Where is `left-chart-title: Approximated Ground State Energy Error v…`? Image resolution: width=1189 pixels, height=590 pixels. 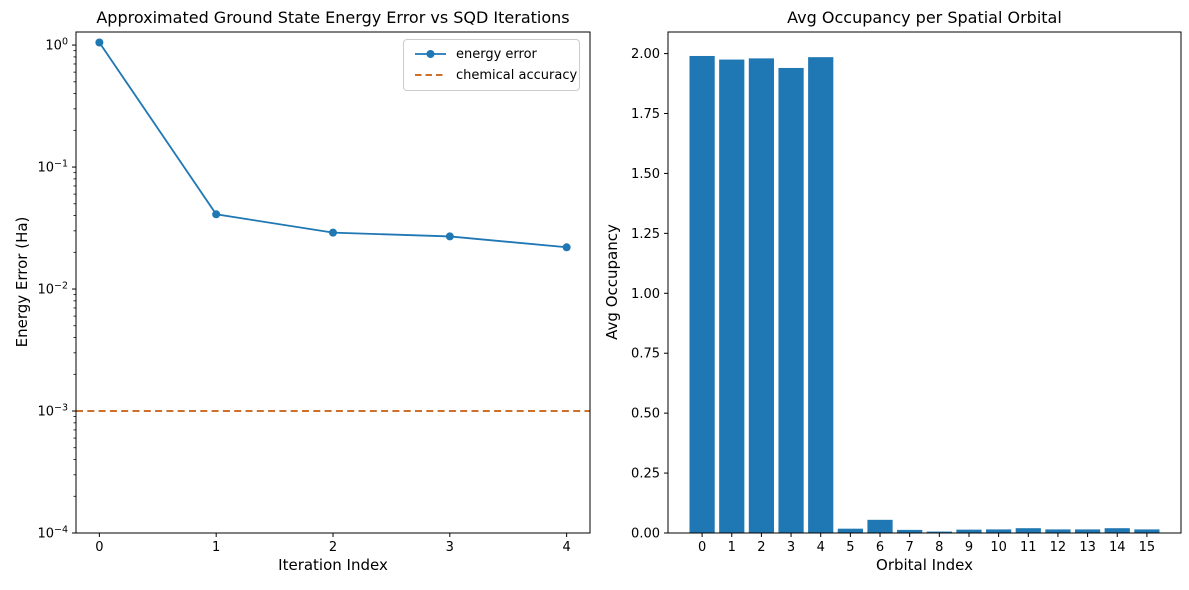 left-chart-title: Approximated Ground State Energy Error v… is located at coordinates (333, 17).